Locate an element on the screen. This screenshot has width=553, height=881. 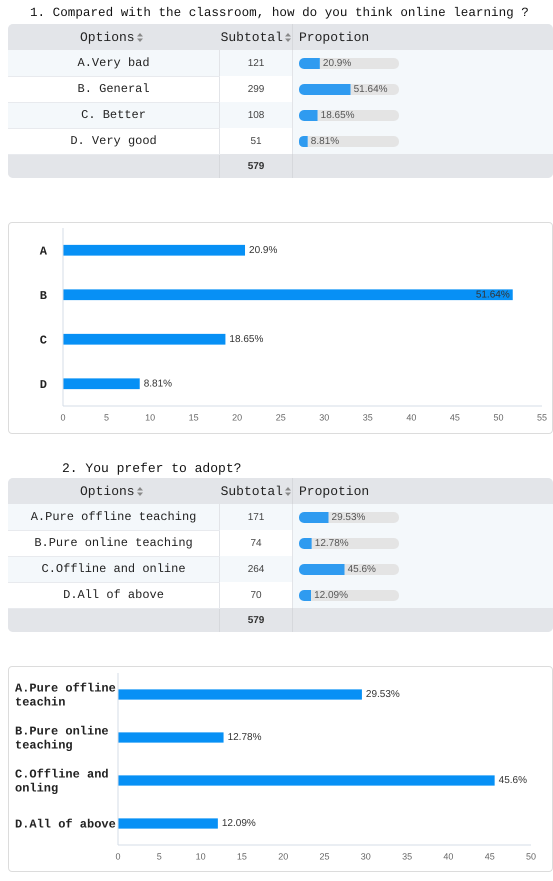
y-tick-label: B is located at coordinates (43, 295).